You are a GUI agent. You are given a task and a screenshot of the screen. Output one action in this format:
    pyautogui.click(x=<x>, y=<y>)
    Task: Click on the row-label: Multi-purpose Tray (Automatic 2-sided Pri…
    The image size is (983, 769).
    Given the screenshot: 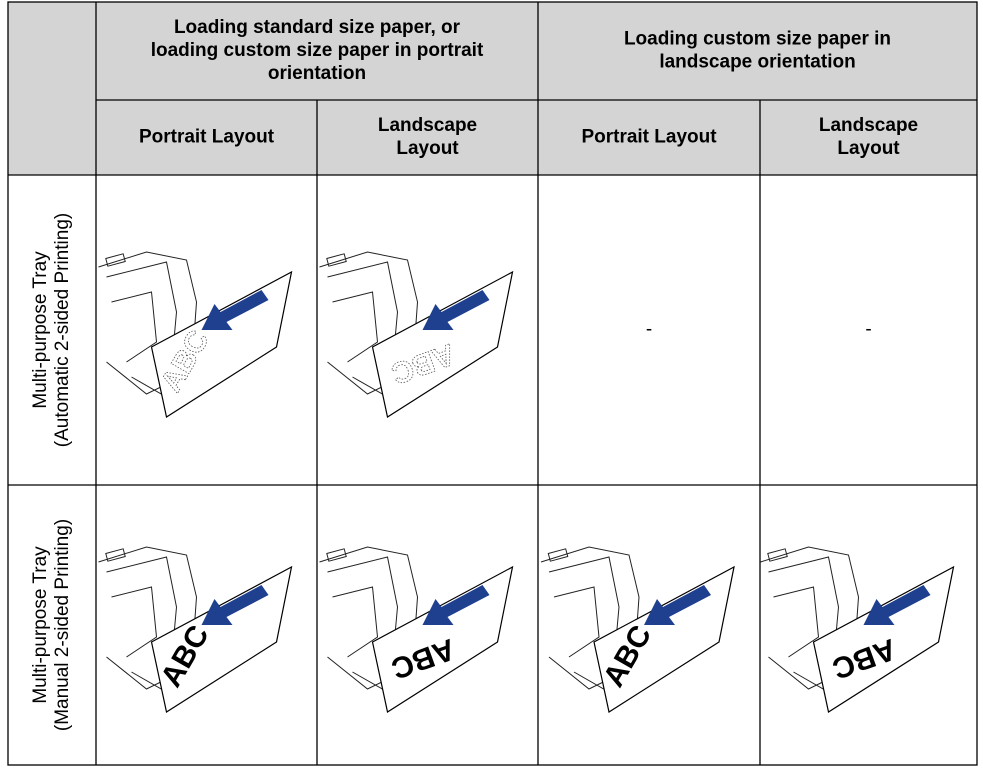 What is the action you would take?
    pyautogui.click(x=51, y=330)
    